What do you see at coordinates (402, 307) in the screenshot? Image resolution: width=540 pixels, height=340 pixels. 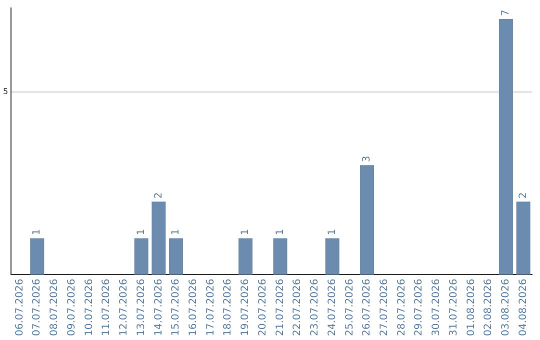 I see `x-tick-label: 28.07.2026` at bounding box center [402, 307].